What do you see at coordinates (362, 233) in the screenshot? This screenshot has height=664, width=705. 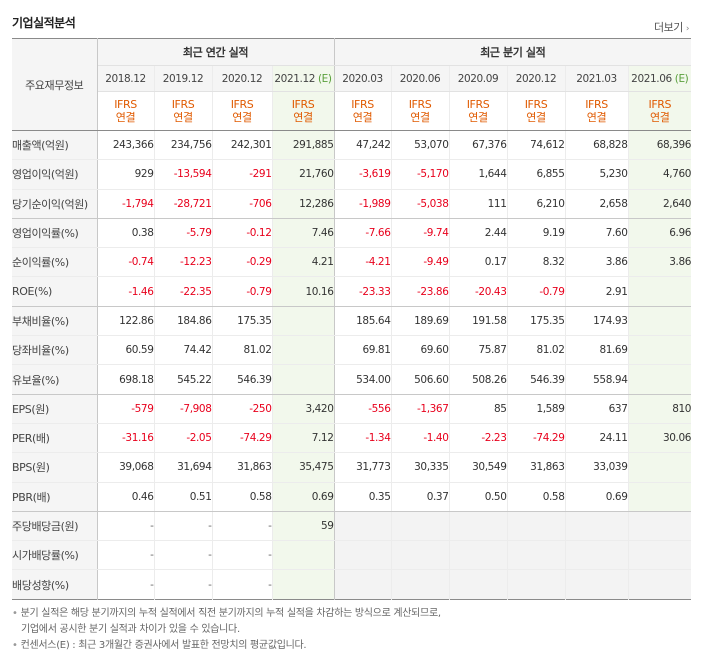 I see `table-cell: -7.66` at bounding box center [362, 233].